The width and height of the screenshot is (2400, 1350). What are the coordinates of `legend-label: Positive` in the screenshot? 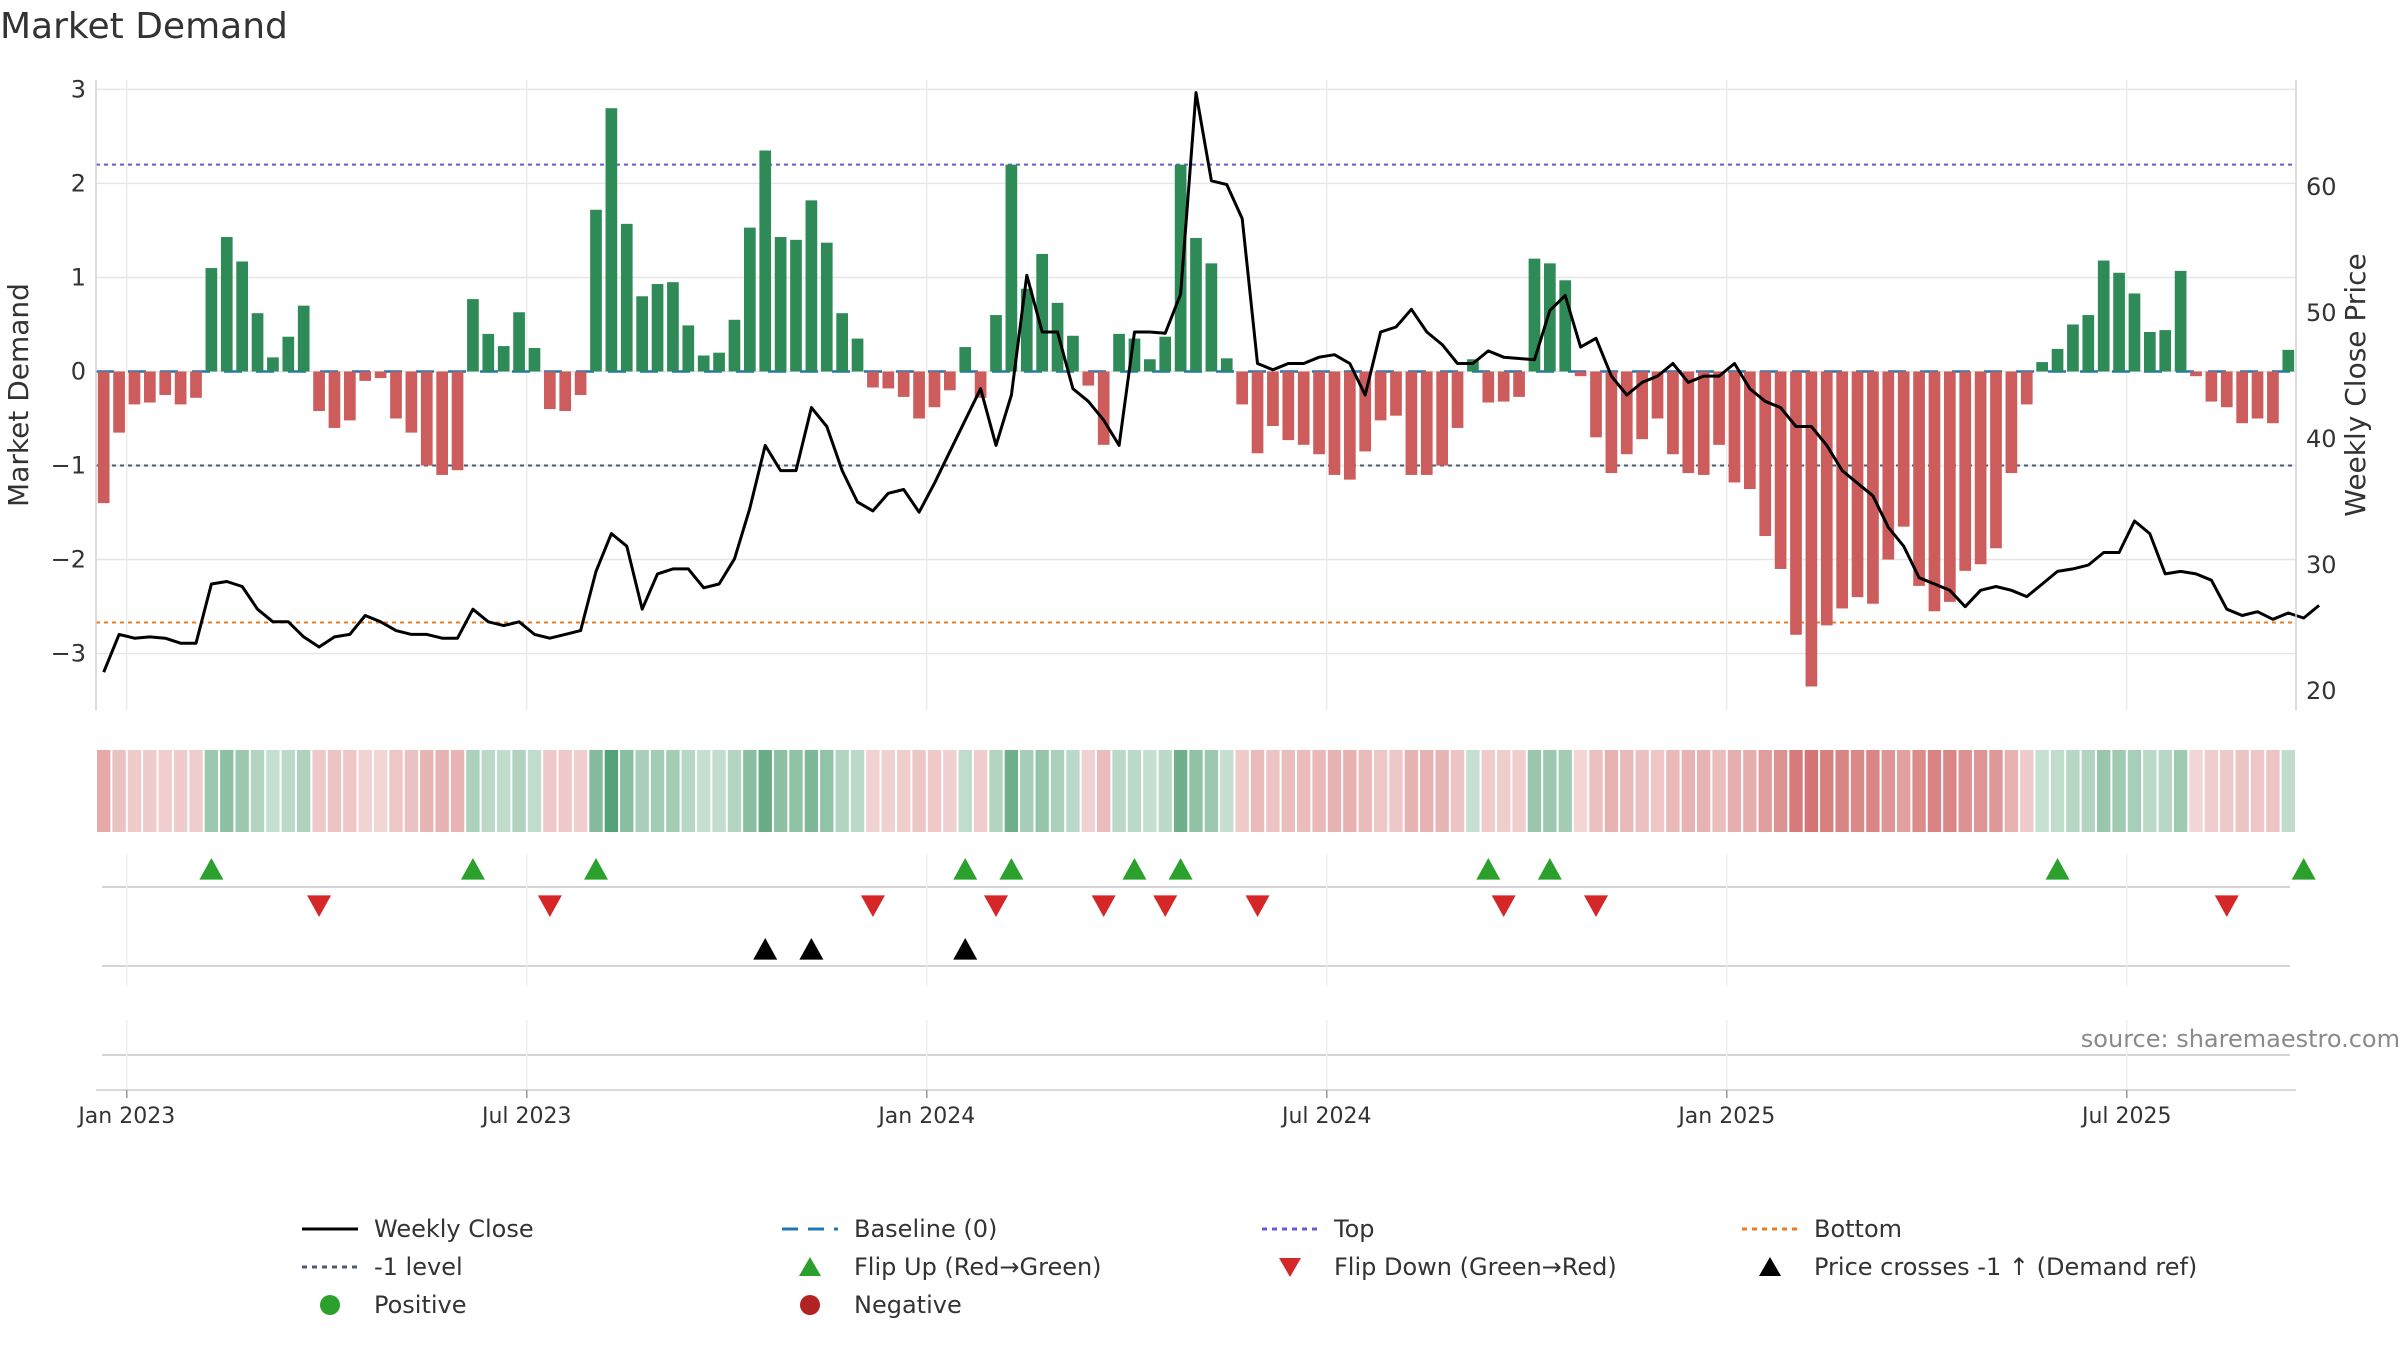 It's located at (420, 1305).